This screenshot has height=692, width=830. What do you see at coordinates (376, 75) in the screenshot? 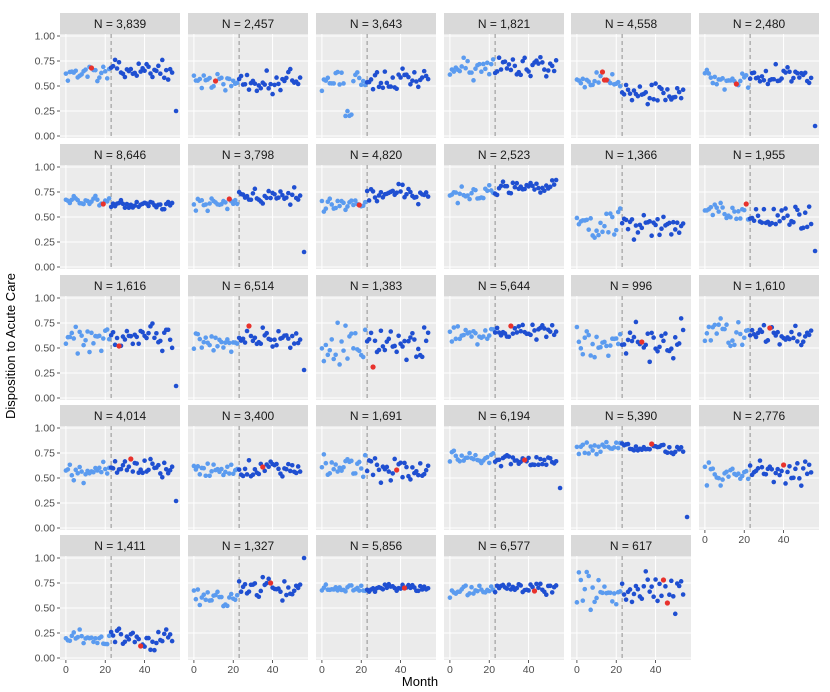
I see `panel-3: N = 3,643` at bounding box center [376, 75].